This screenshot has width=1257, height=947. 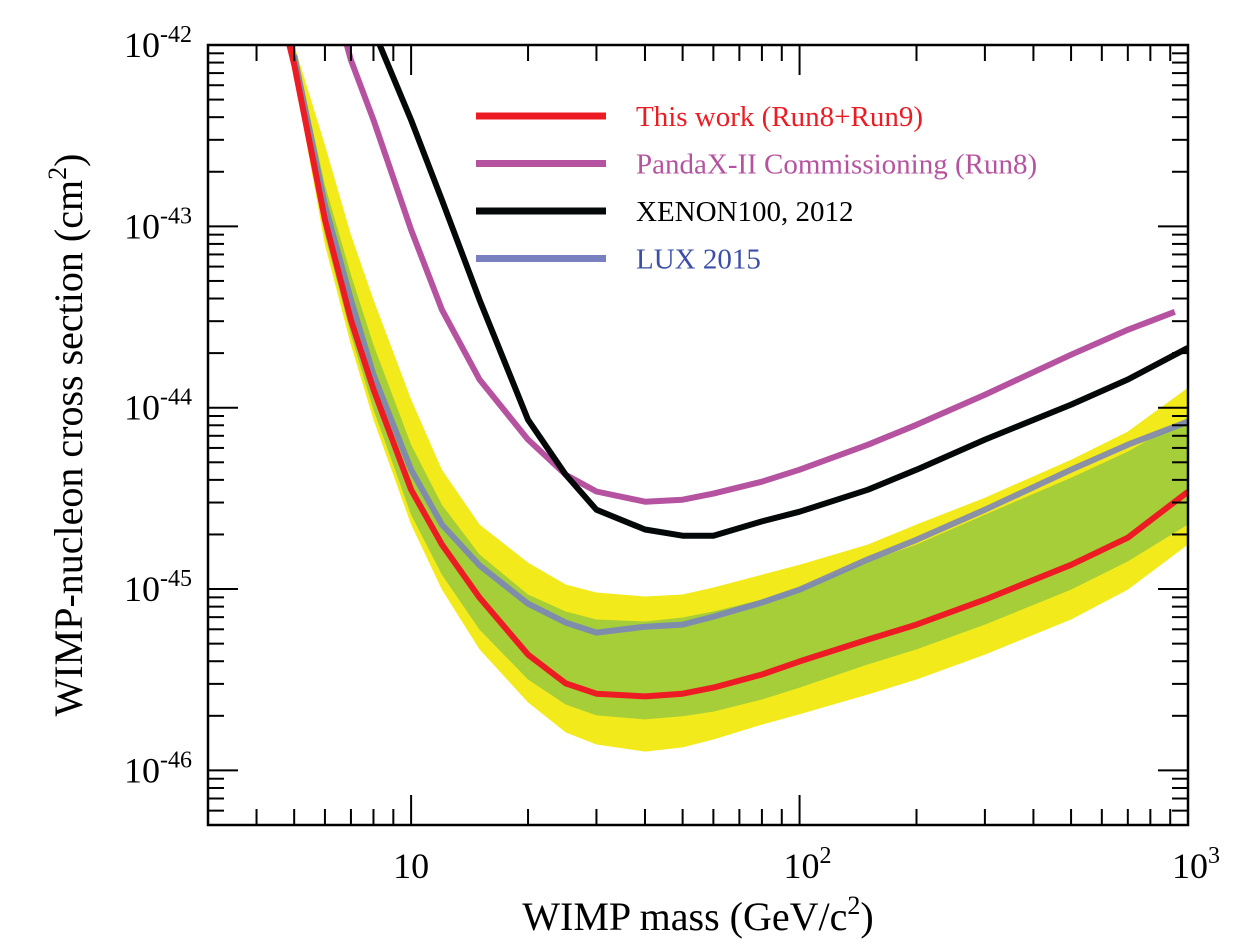 I want to click on y-tick-label: 10-44, so click(x=158, y=406).